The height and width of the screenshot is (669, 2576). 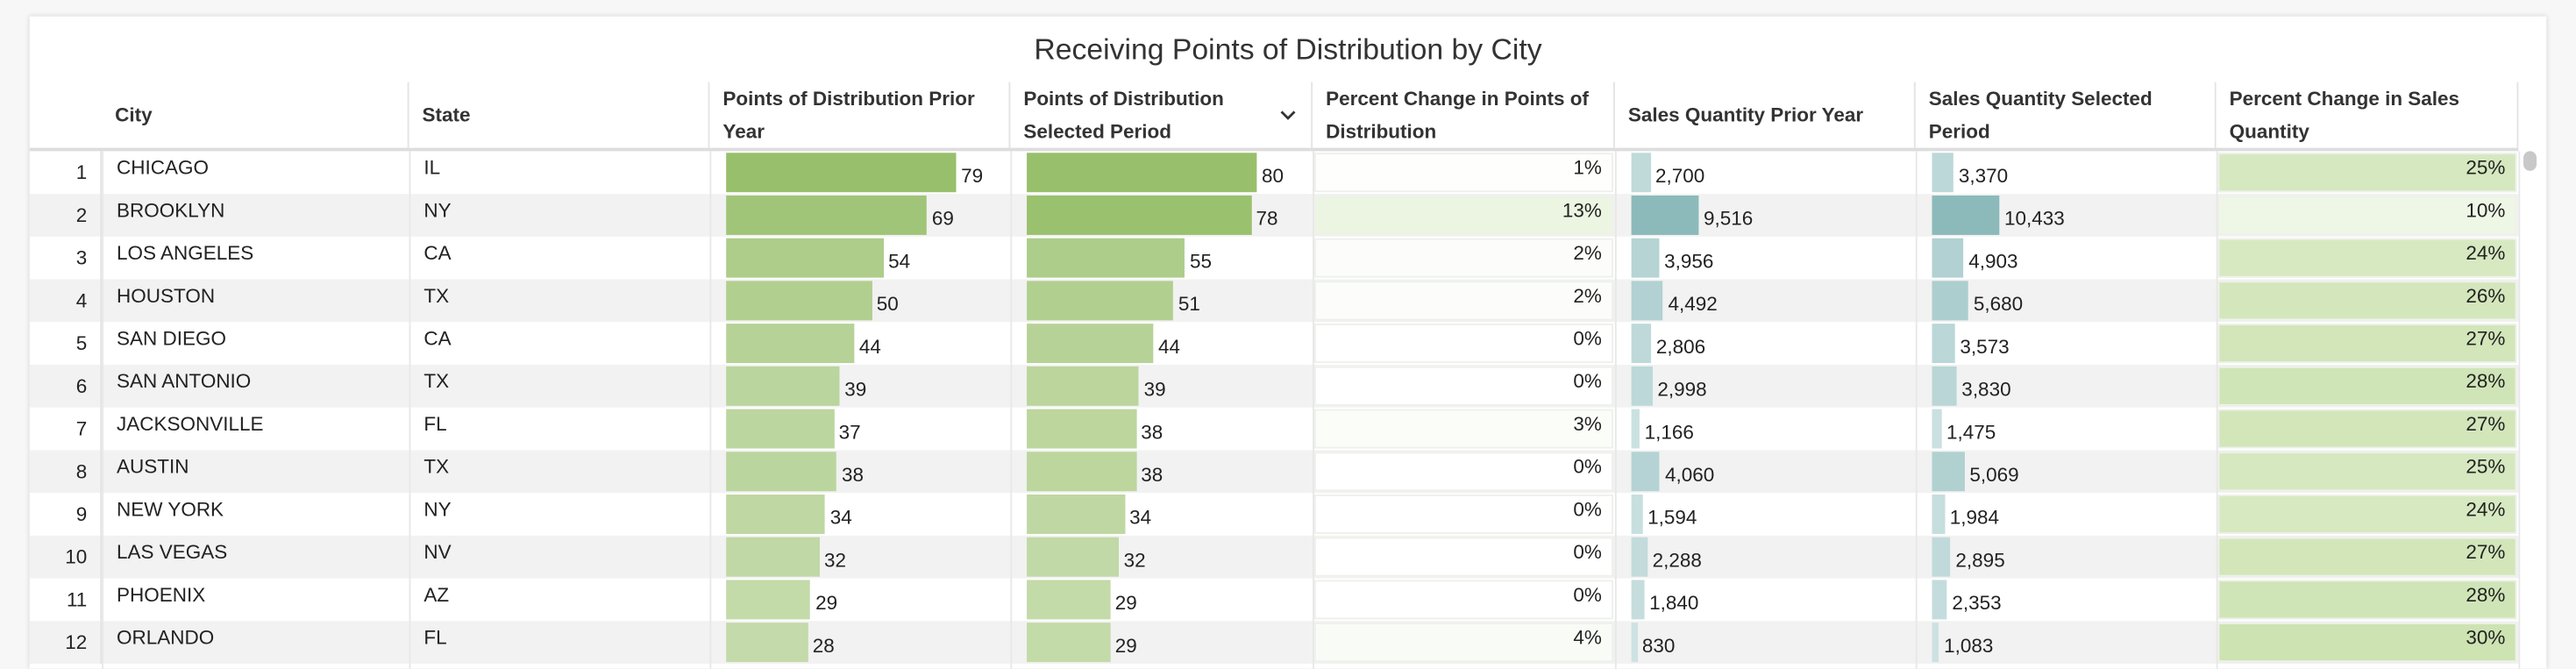 What do you see at coordinates (1669, 432) in the screenshot?
I see `value: 1,166` at bounding box center [1669, 432].